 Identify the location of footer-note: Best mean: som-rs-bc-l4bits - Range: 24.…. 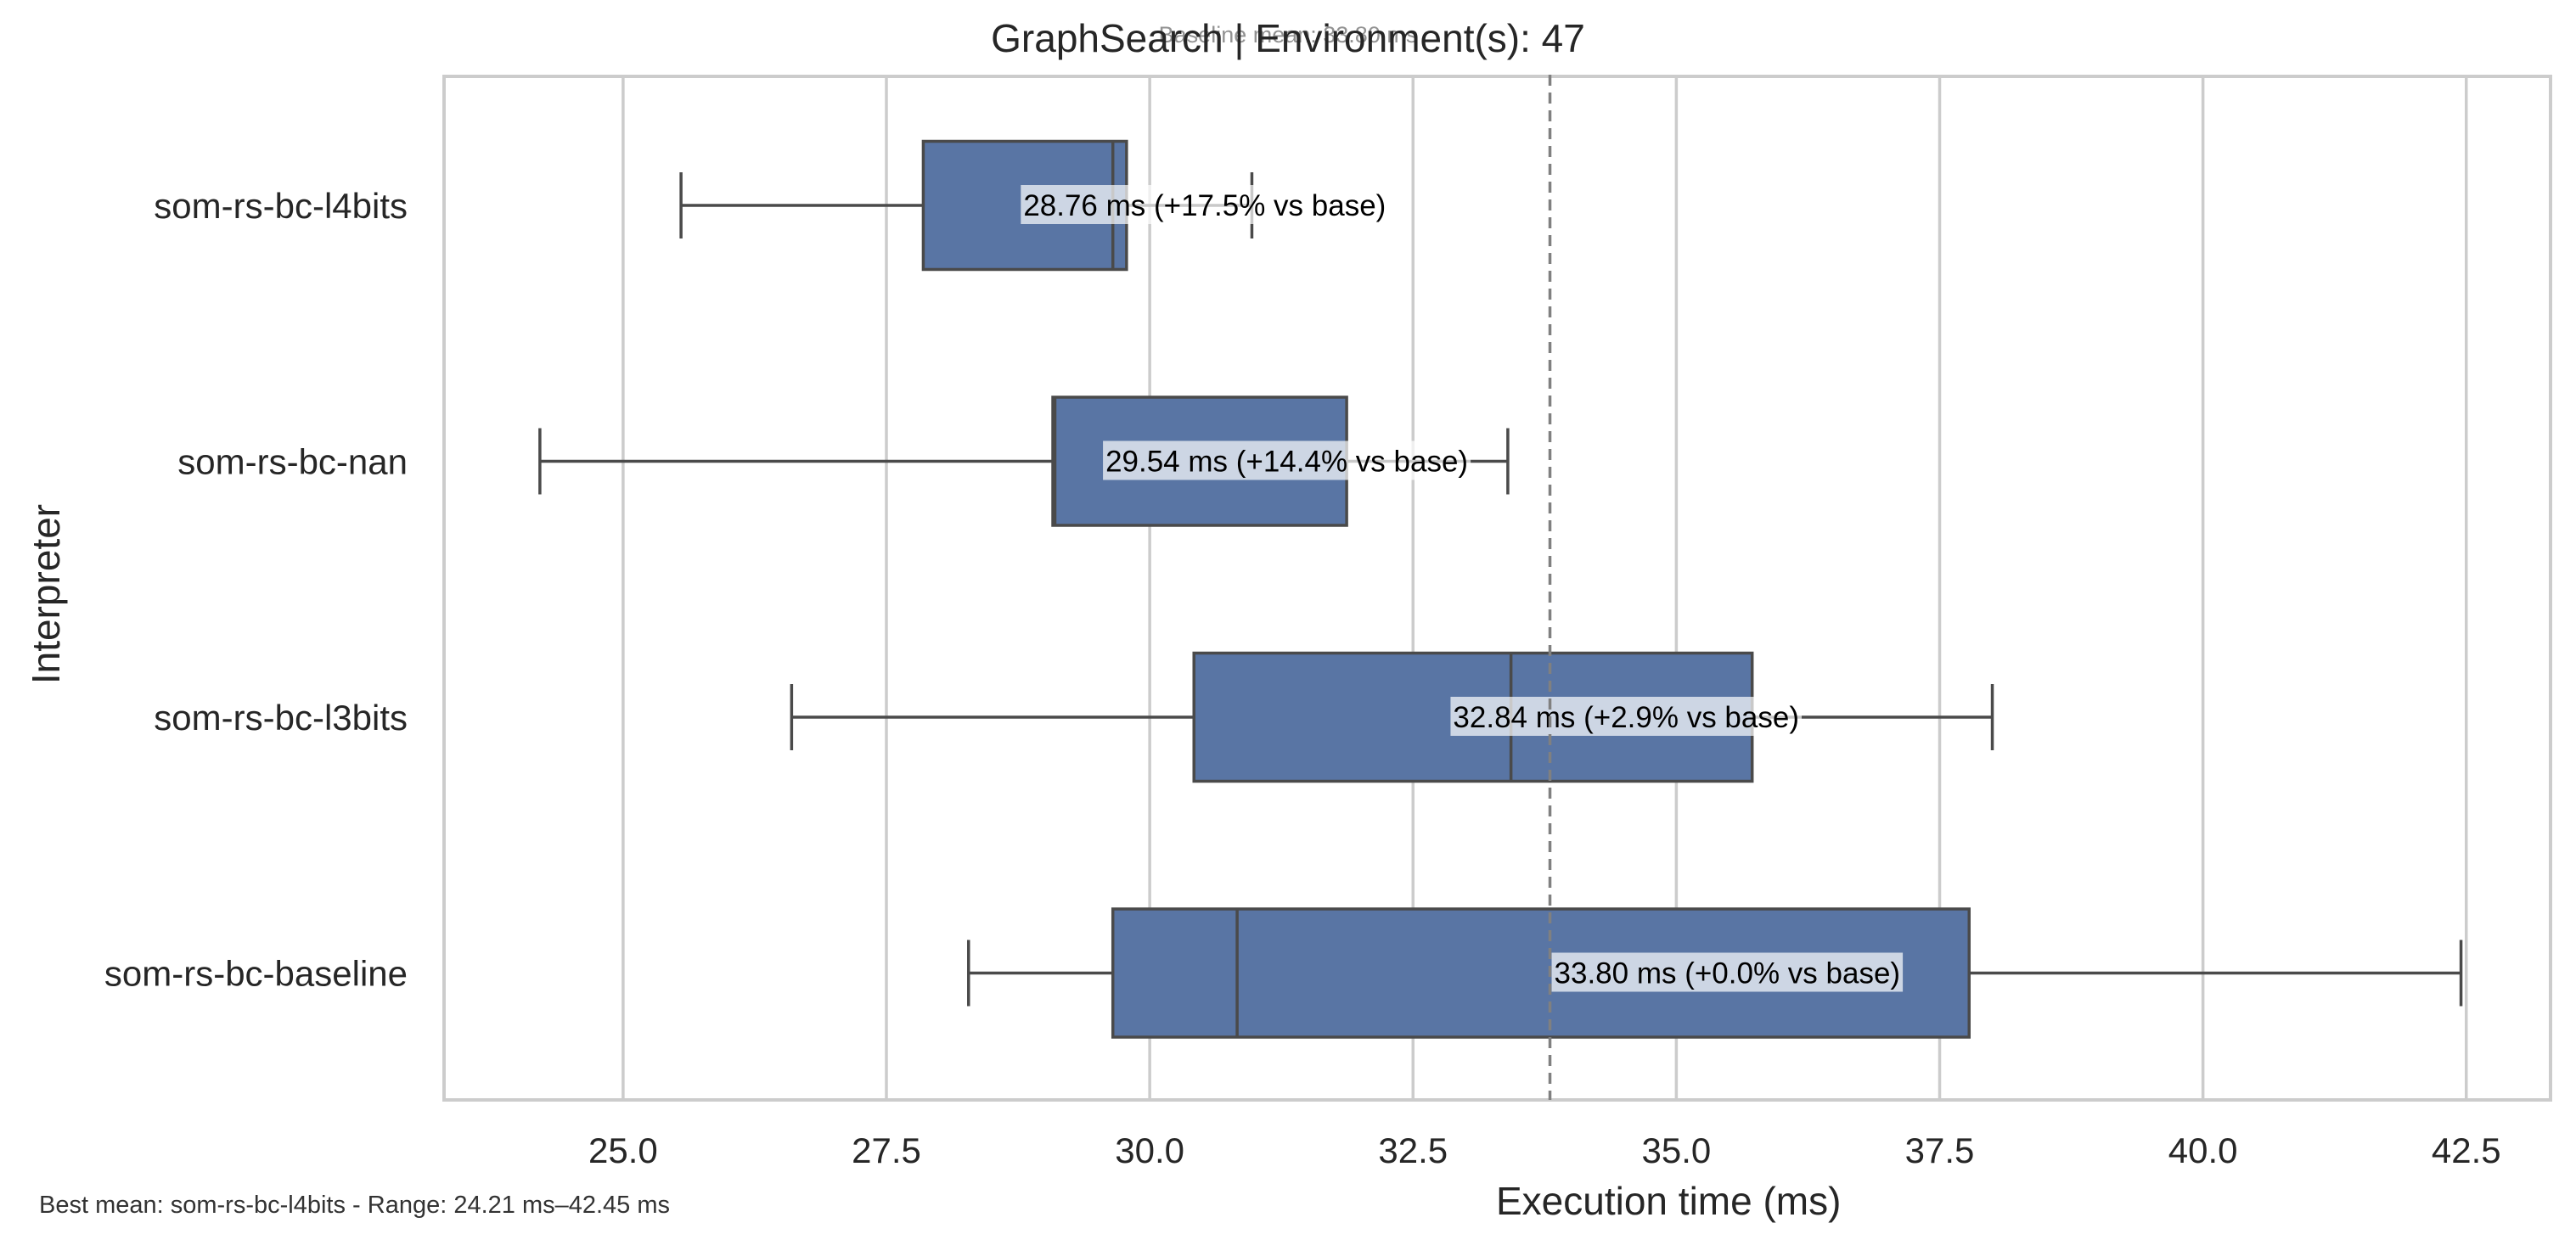
(355, 1205).